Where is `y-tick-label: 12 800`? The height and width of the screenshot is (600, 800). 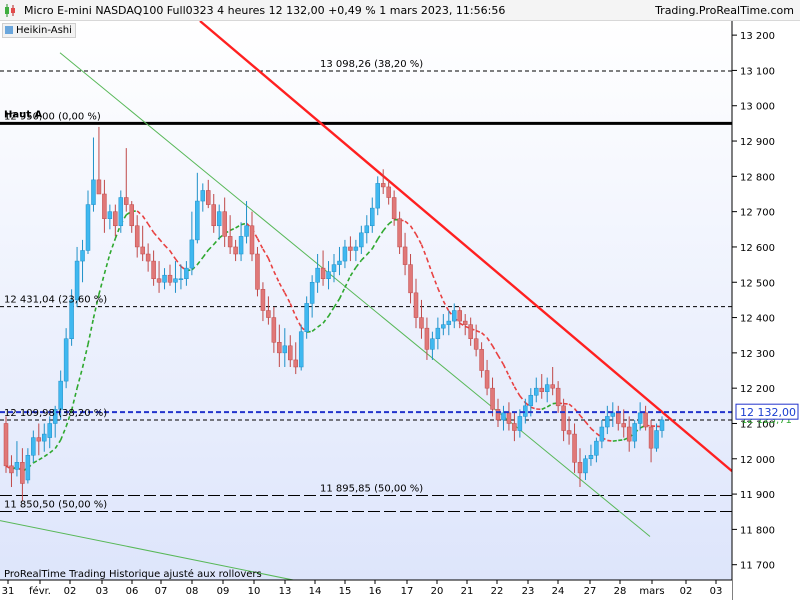
y-tick-label: 12 800 is located at coordinates (757, 177).